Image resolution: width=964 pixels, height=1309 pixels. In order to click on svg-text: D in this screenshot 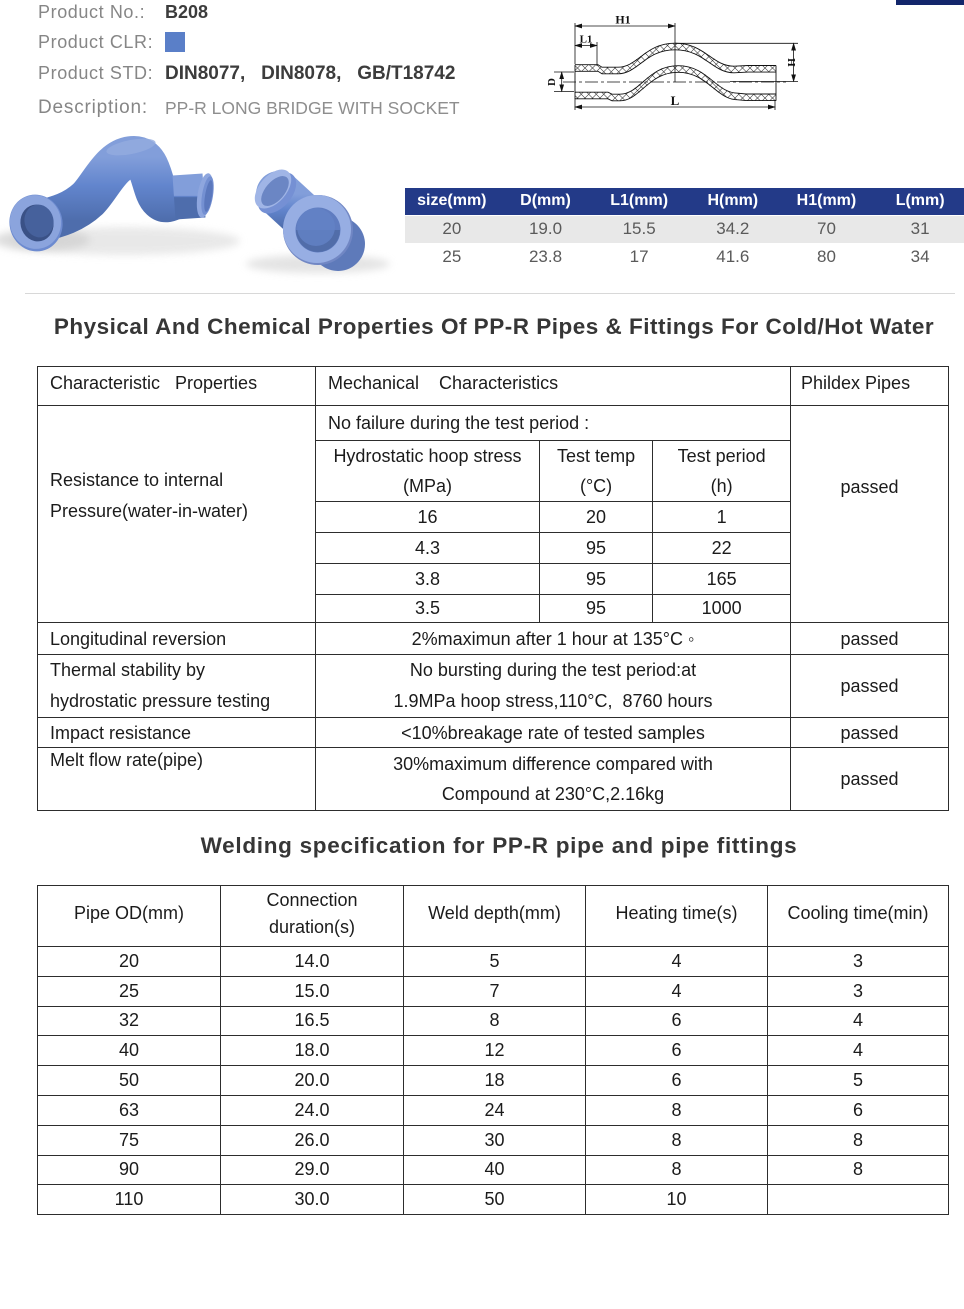, I will do `click(552, 82)`.